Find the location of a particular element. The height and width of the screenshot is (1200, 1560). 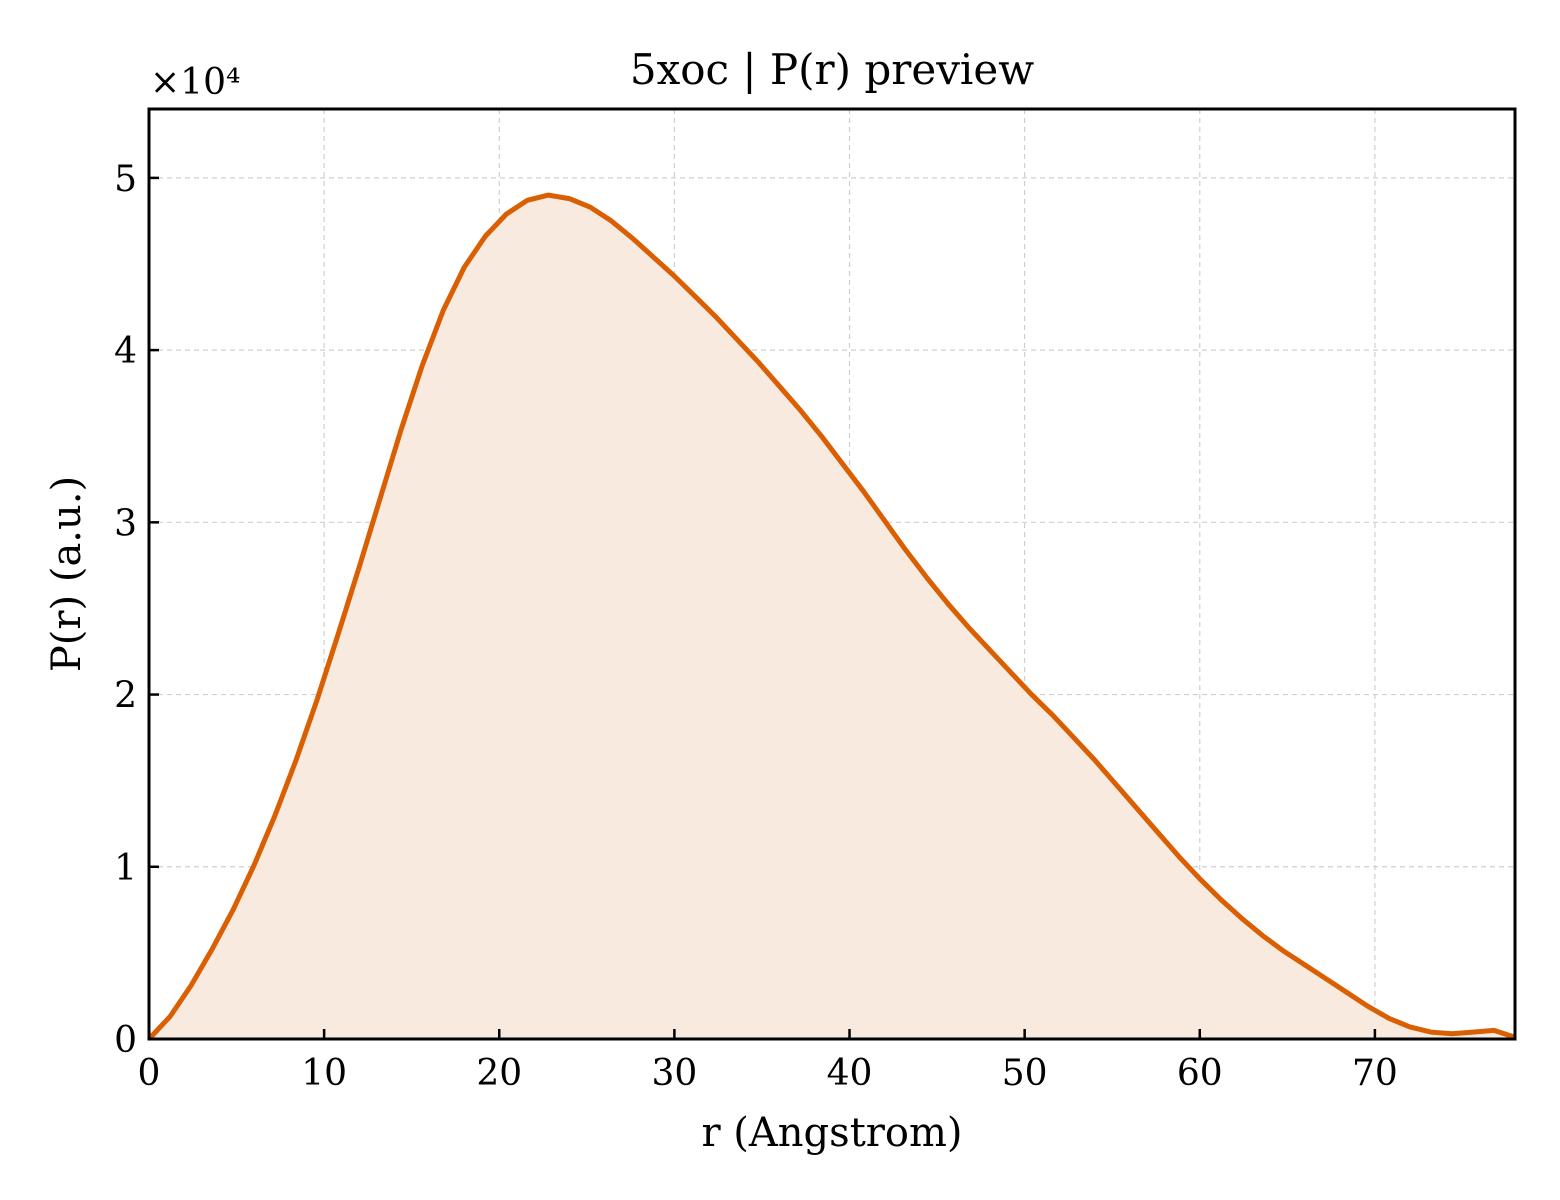

y-tick-label: 5 is located at coordinates (125, 179).